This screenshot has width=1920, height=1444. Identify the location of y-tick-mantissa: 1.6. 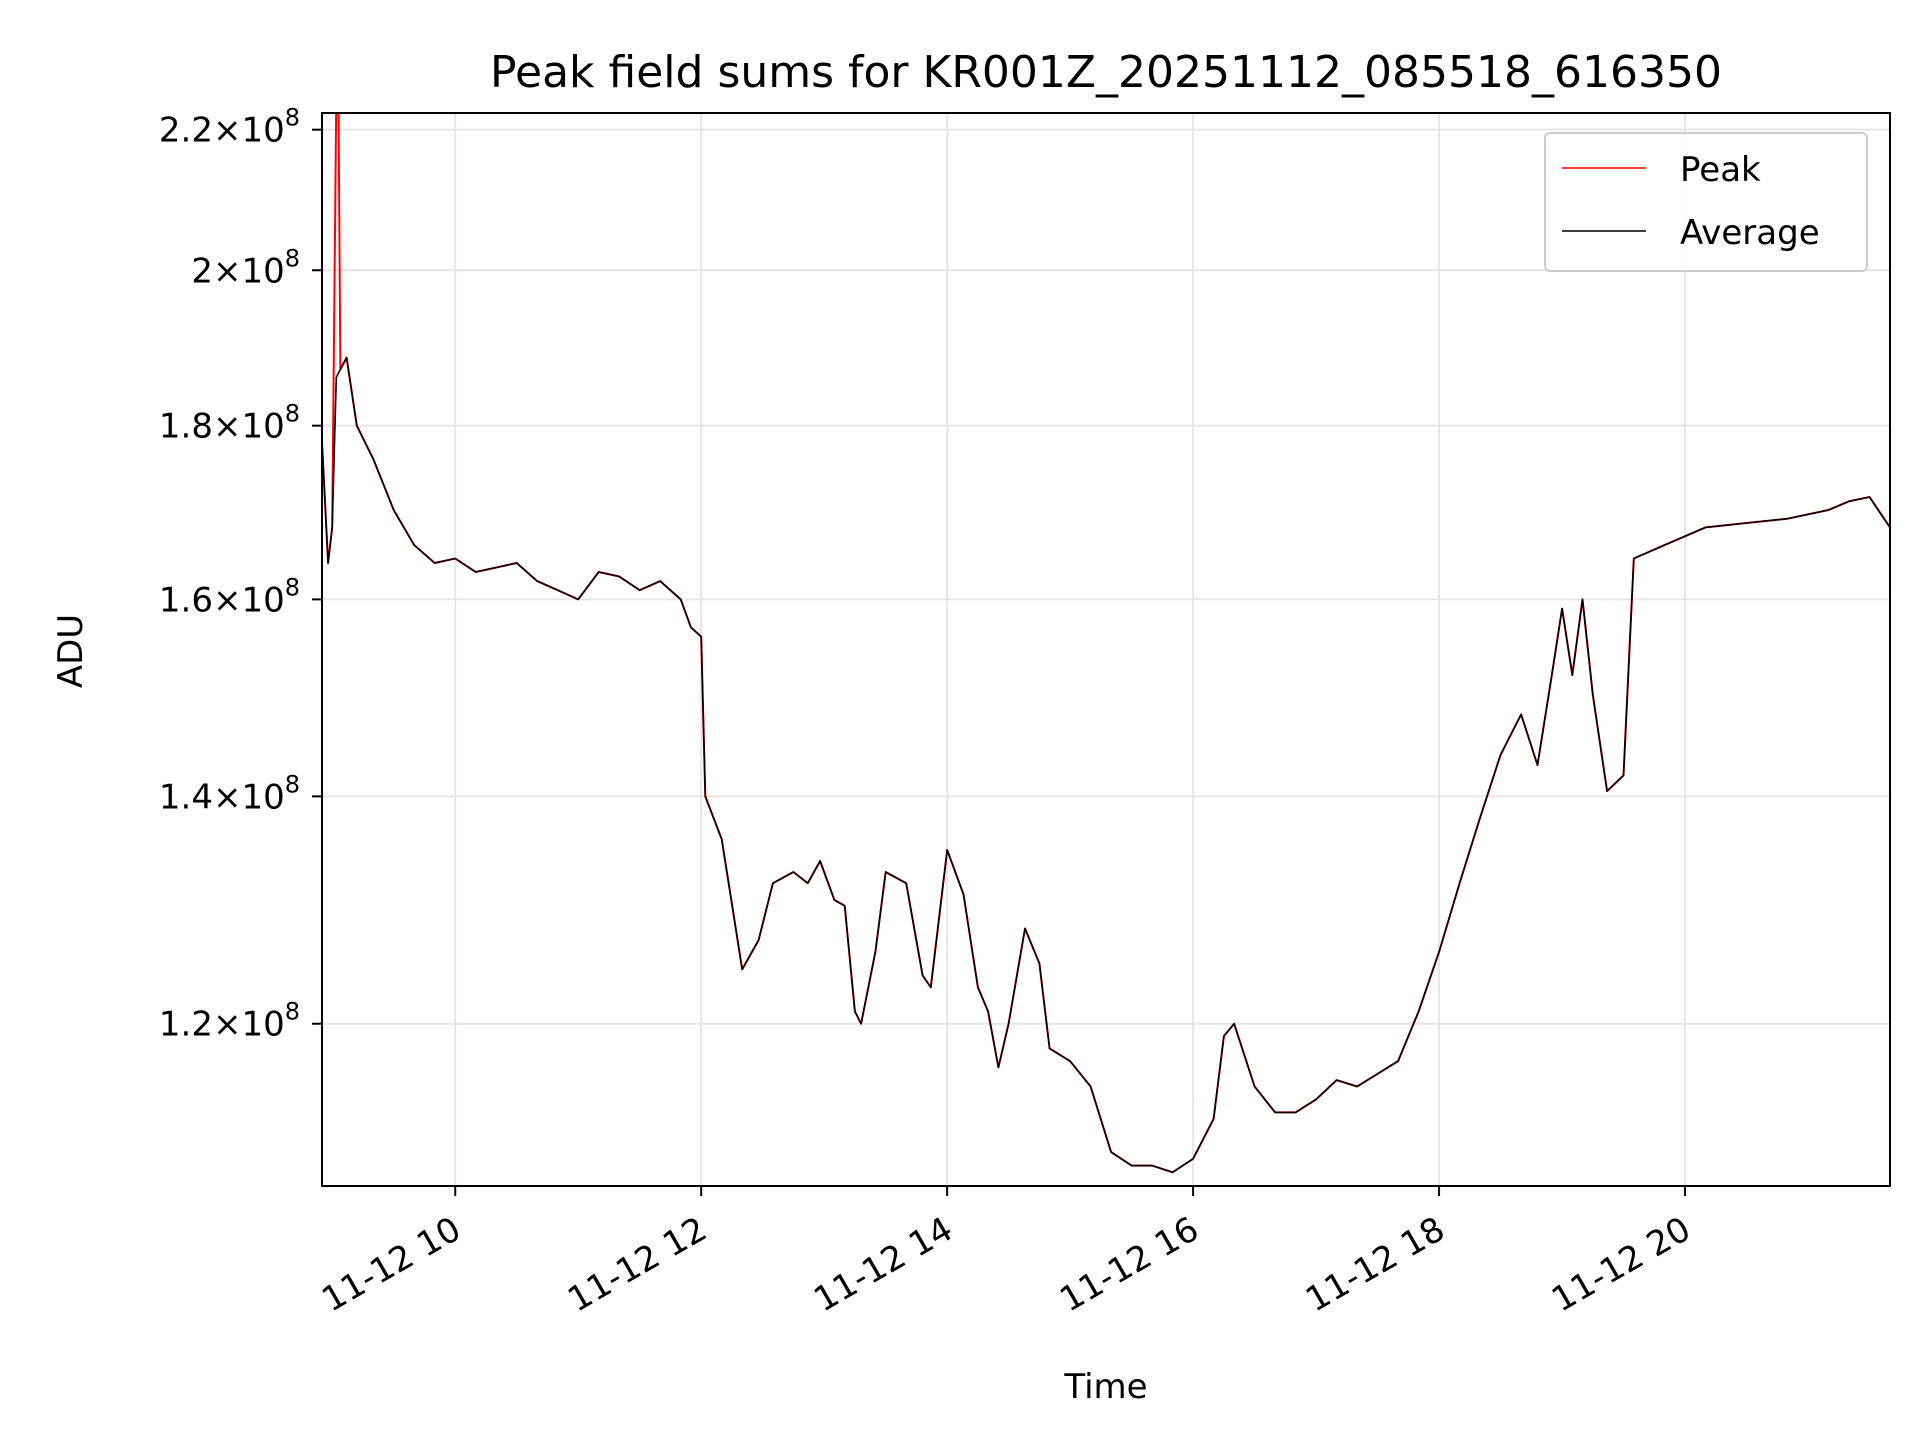
(186, 600).